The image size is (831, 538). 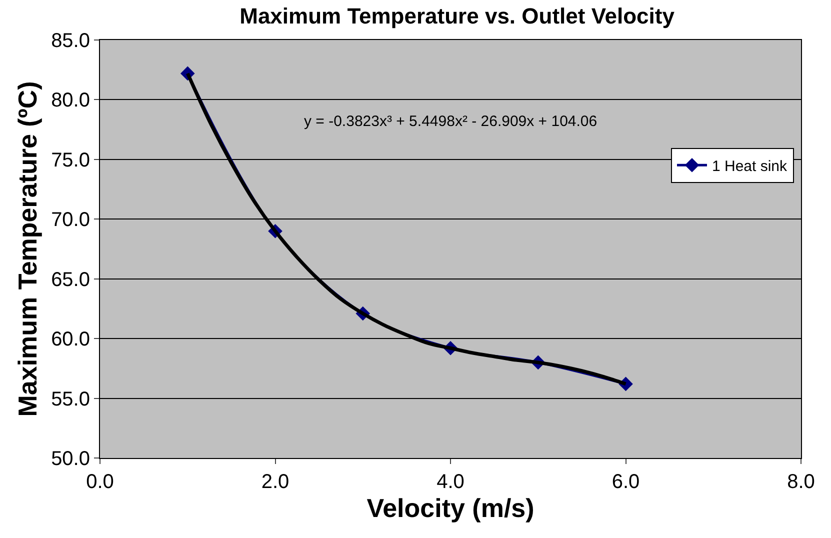 I want to click on legend-label: 1 Heat sink, so click(x=750, y=166).